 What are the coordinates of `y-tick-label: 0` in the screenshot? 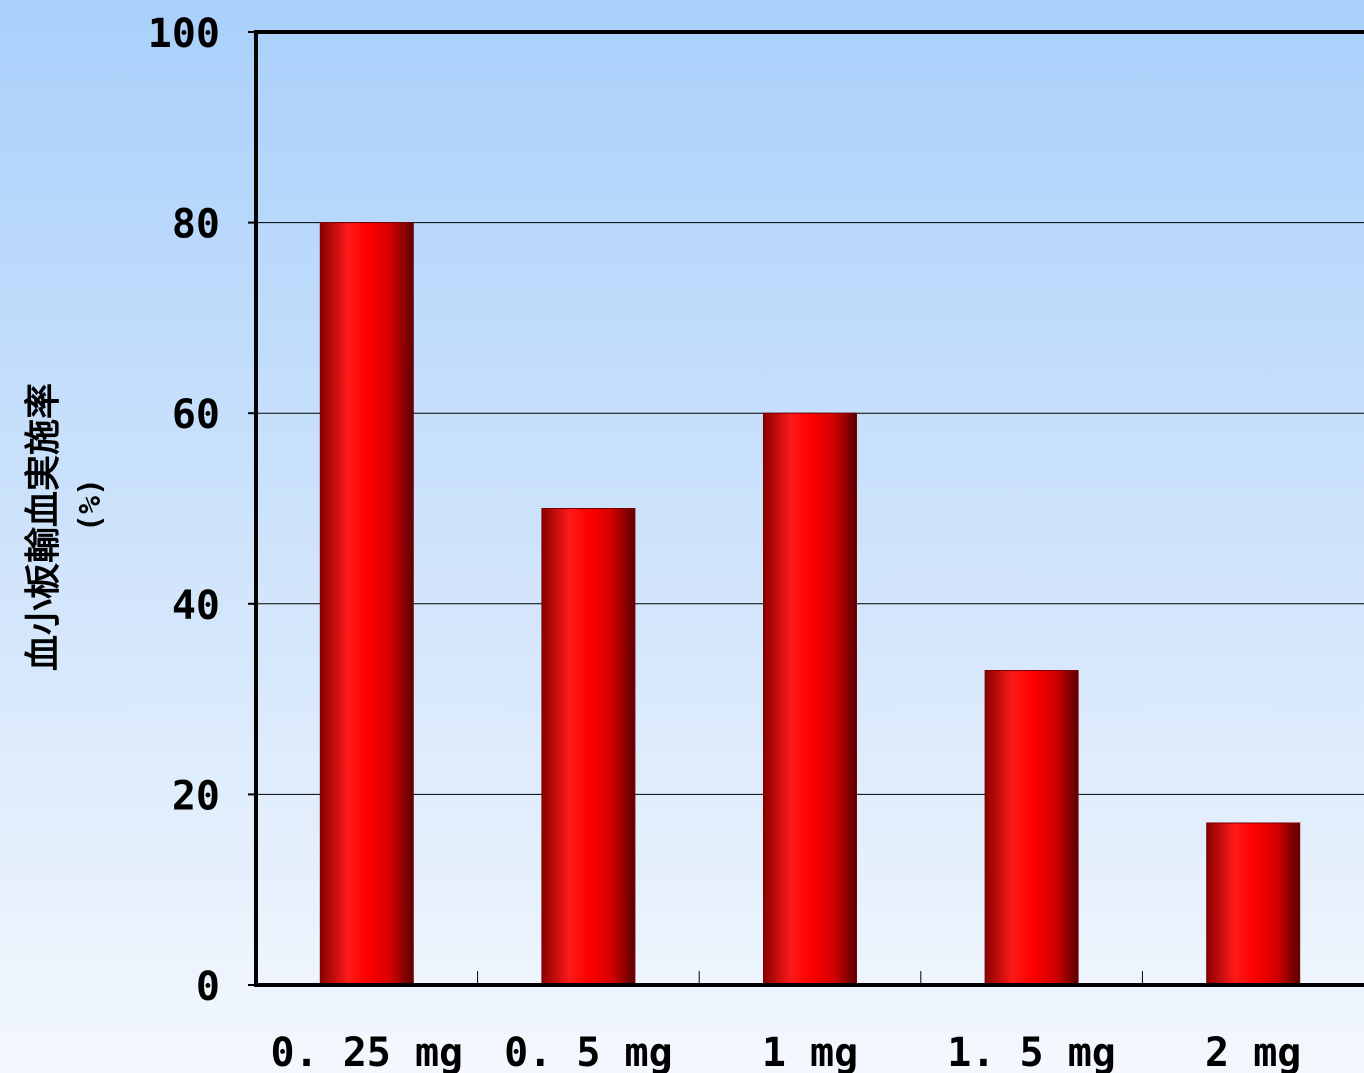 It's located at (208, 987).